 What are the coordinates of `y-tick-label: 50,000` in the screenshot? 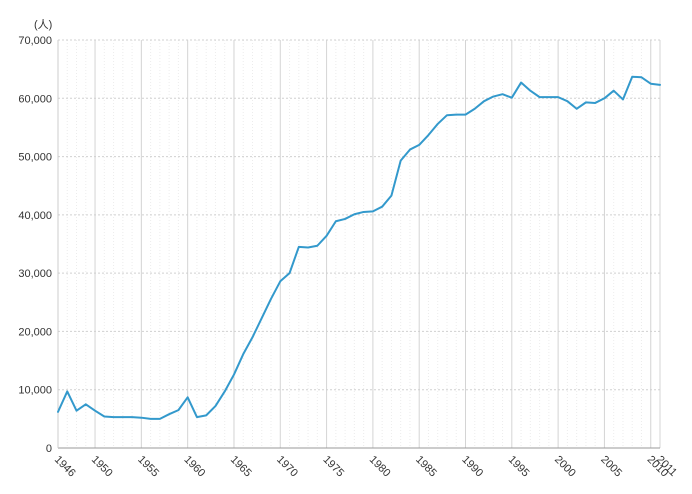 It's located at (35, 158).